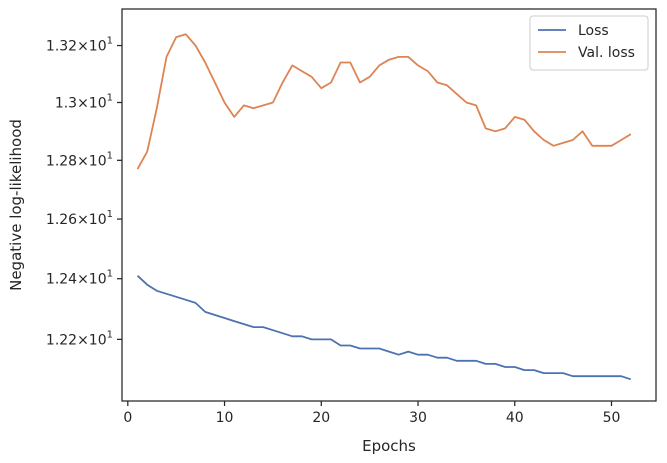  I want to click on x-axis-label: Epochs, so click(389, 446).